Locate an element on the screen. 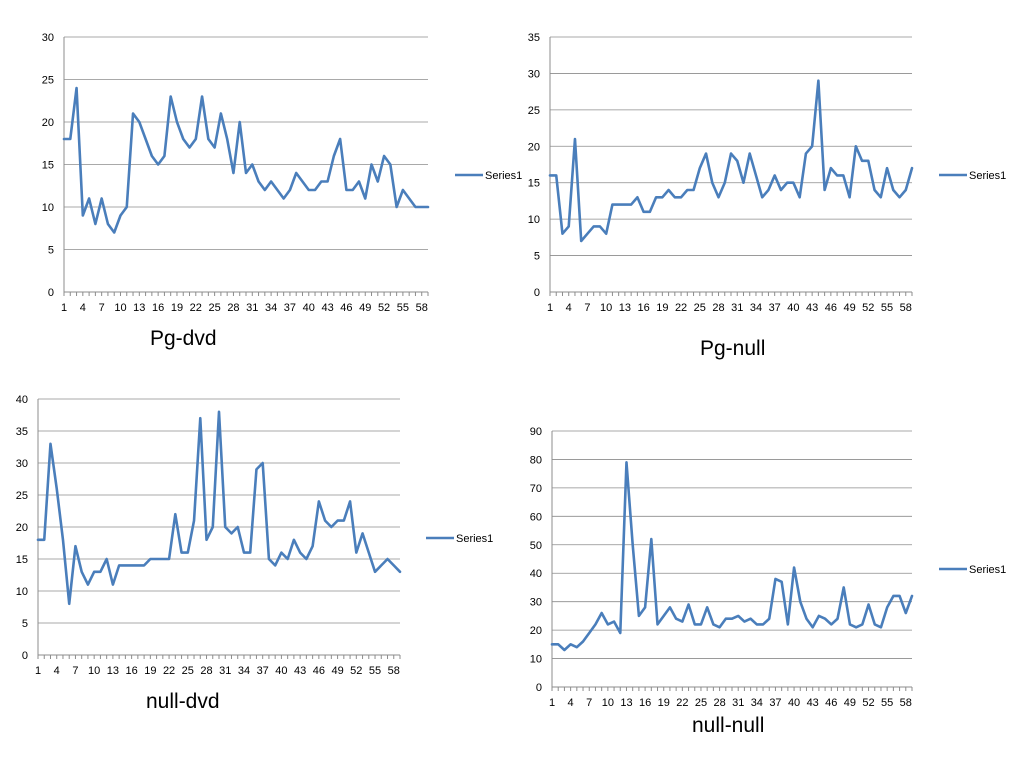 Image resolution: width=1024 pixels, height=768 pixels. y-tick-label: 60 is located at coordinates (536, 517).